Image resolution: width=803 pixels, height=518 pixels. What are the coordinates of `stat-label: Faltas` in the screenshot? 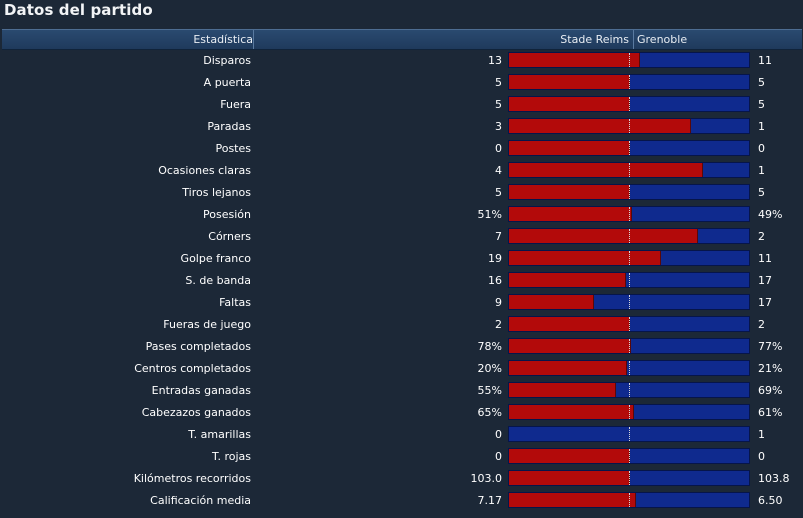 It's located at (235, 302).